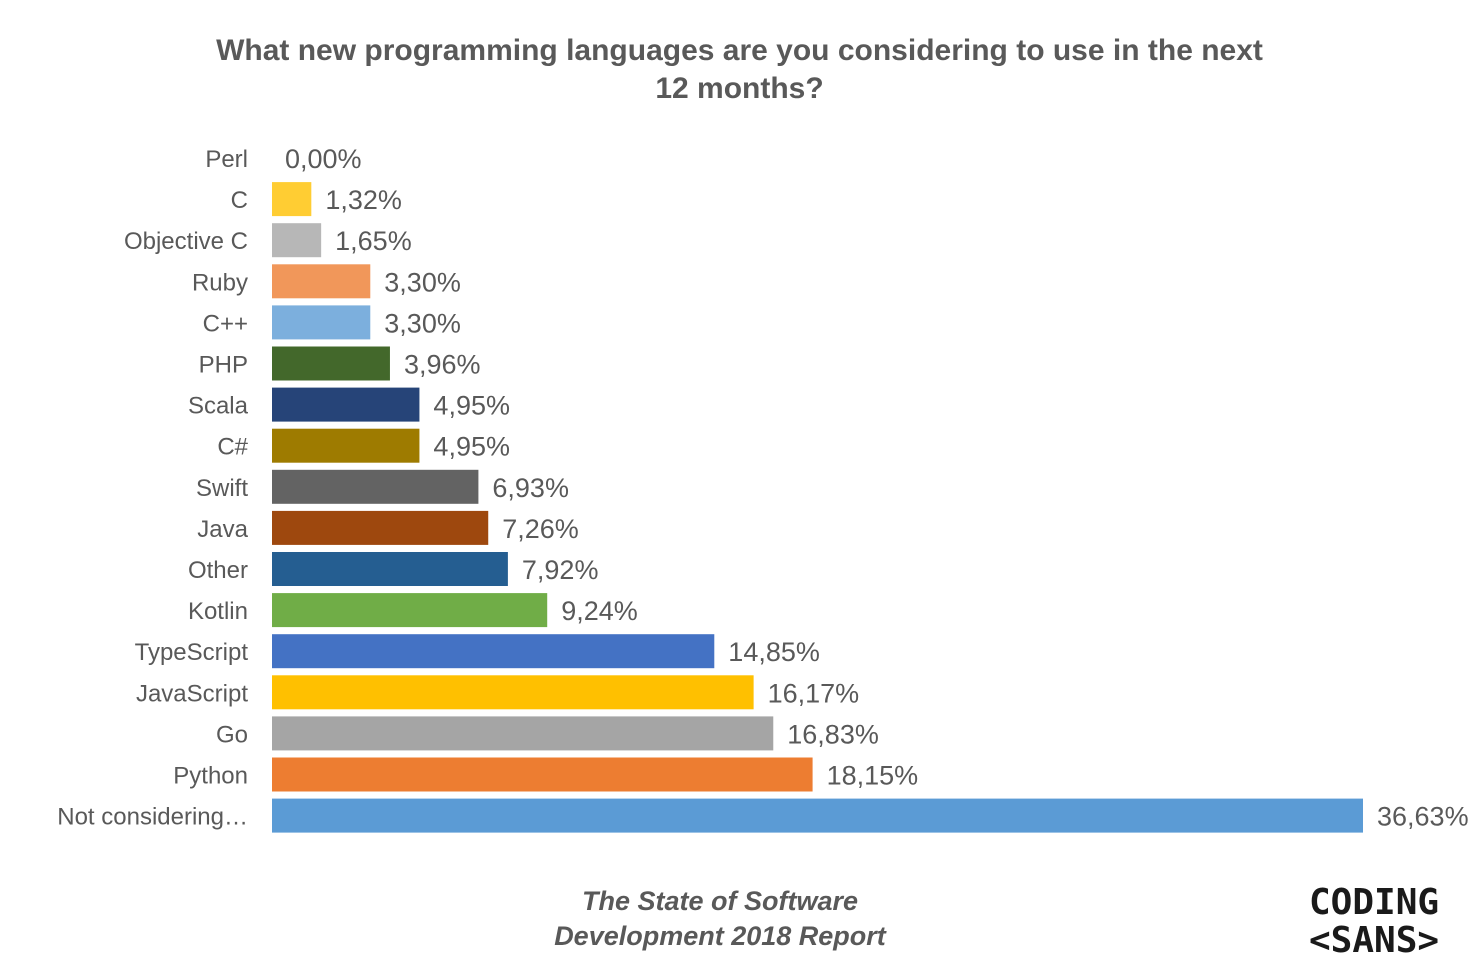 The width and height of the screenshot is (1479, 975). Describe the element at coordinates (226, 159) in the screenshot. I see `category-label: Perl` at that location.